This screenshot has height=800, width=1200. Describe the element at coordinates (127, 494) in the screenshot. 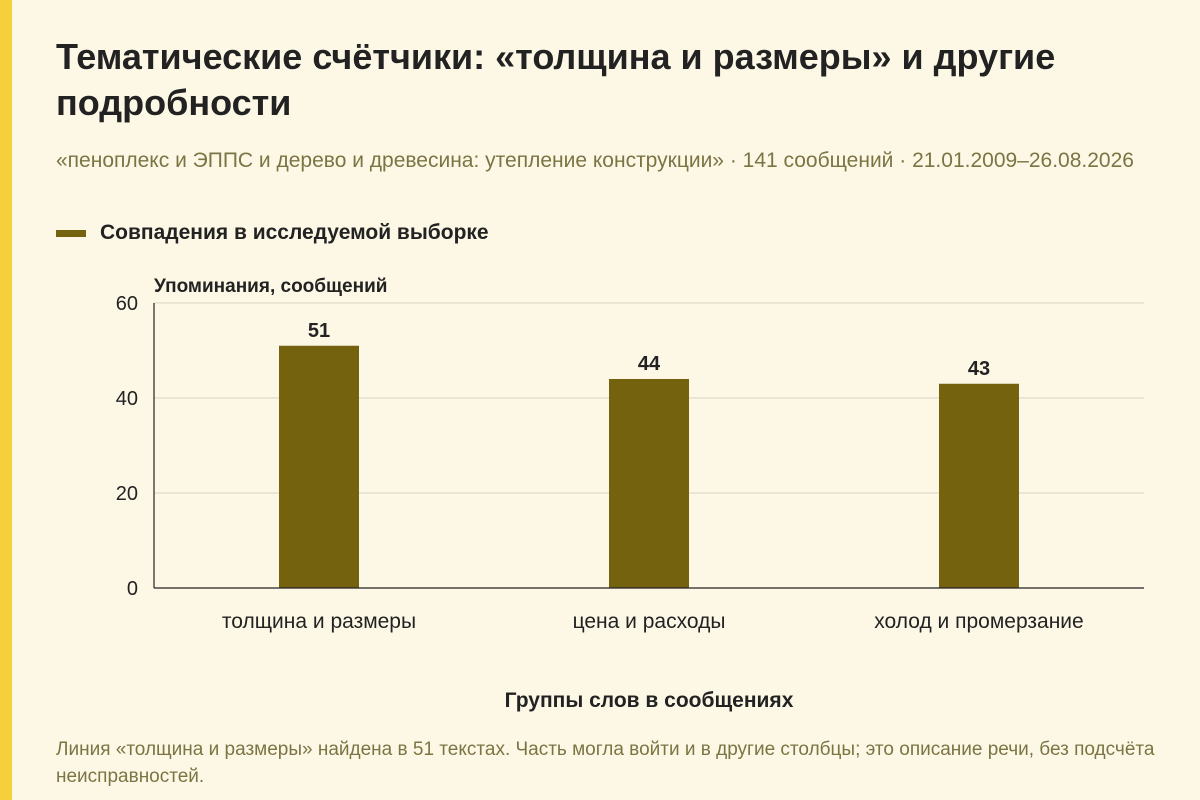

I see `y-tick-label: 20` at that location.